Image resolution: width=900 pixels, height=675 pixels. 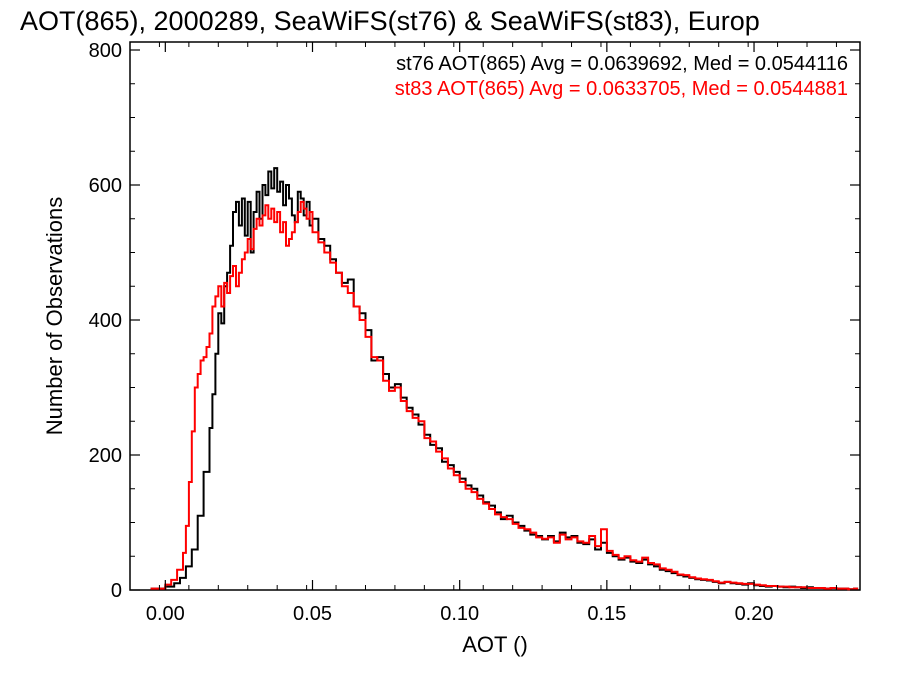 What do you see at coordinates (754, 614) in the screenshot?
I see `x-tick-label: 0.20` at bounding box center [754, 614].